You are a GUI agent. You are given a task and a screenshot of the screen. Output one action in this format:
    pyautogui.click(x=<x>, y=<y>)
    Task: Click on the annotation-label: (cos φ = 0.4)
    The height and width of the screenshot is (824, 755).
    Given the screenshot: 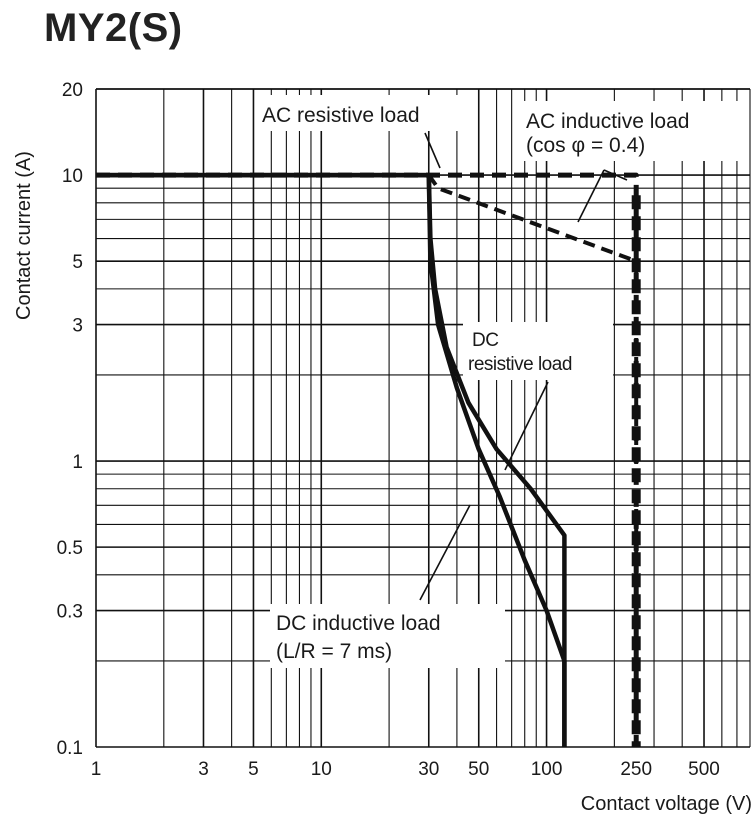 What is the action you would take?
    pyautogui.click(x=585, y=145)
    